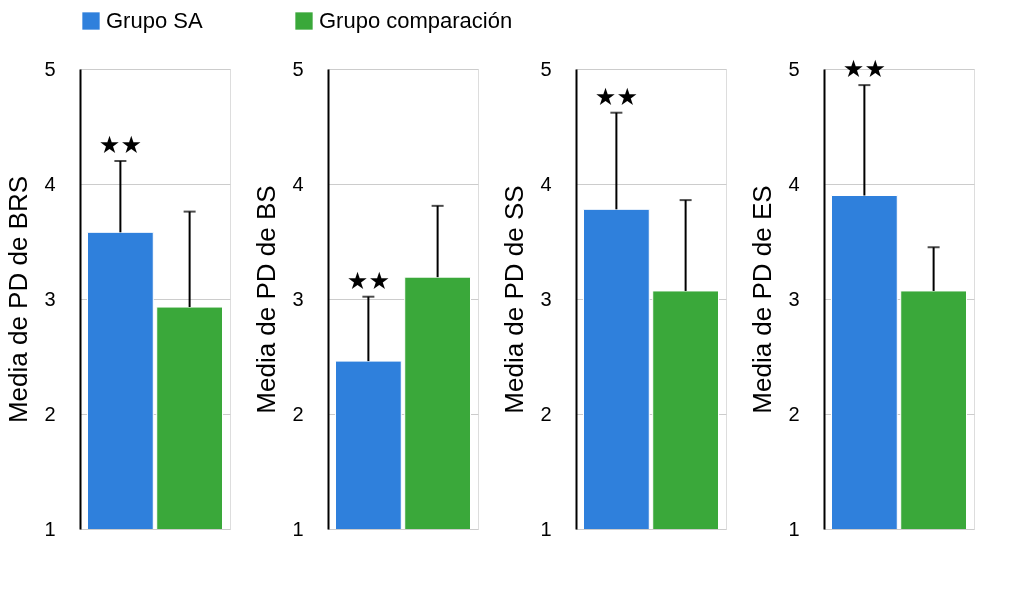 This screenshot has height=596, width=1020. Describe the element at coordinates (266, 299) in the screenshot. I see `y-axis-title: Media de PD de BS` at that location.